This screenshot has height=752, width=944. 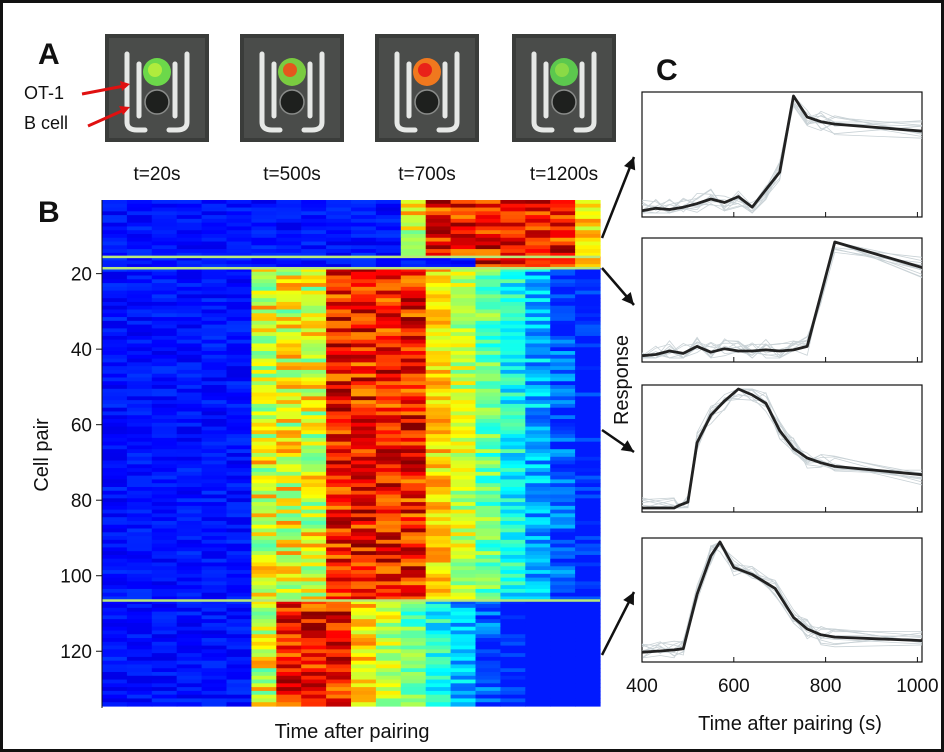 What do you see at coordinates (782, 153) in the screenshot?
I see `cell-trace` at bounding box center [782, 153].